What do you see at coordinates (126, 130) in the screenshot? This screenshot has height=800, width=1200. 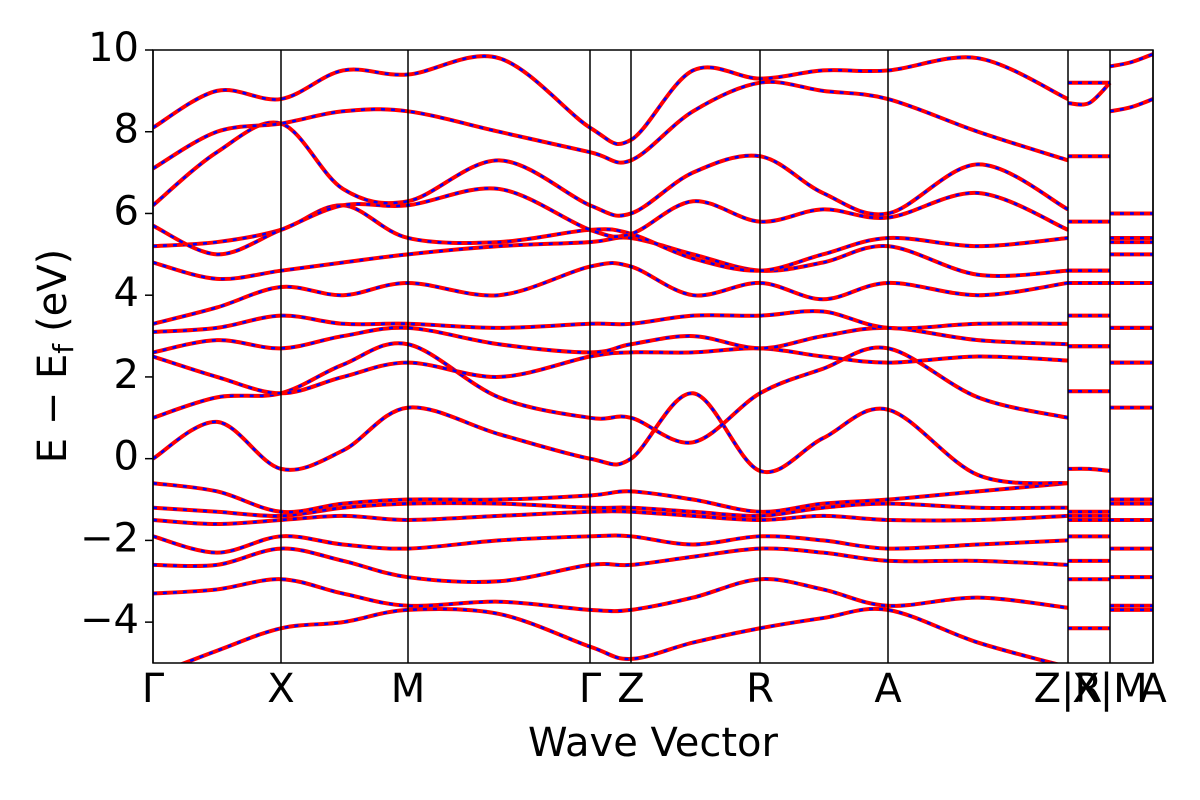 I see `y-tick-label: 8` at bounding box center [126, 130].